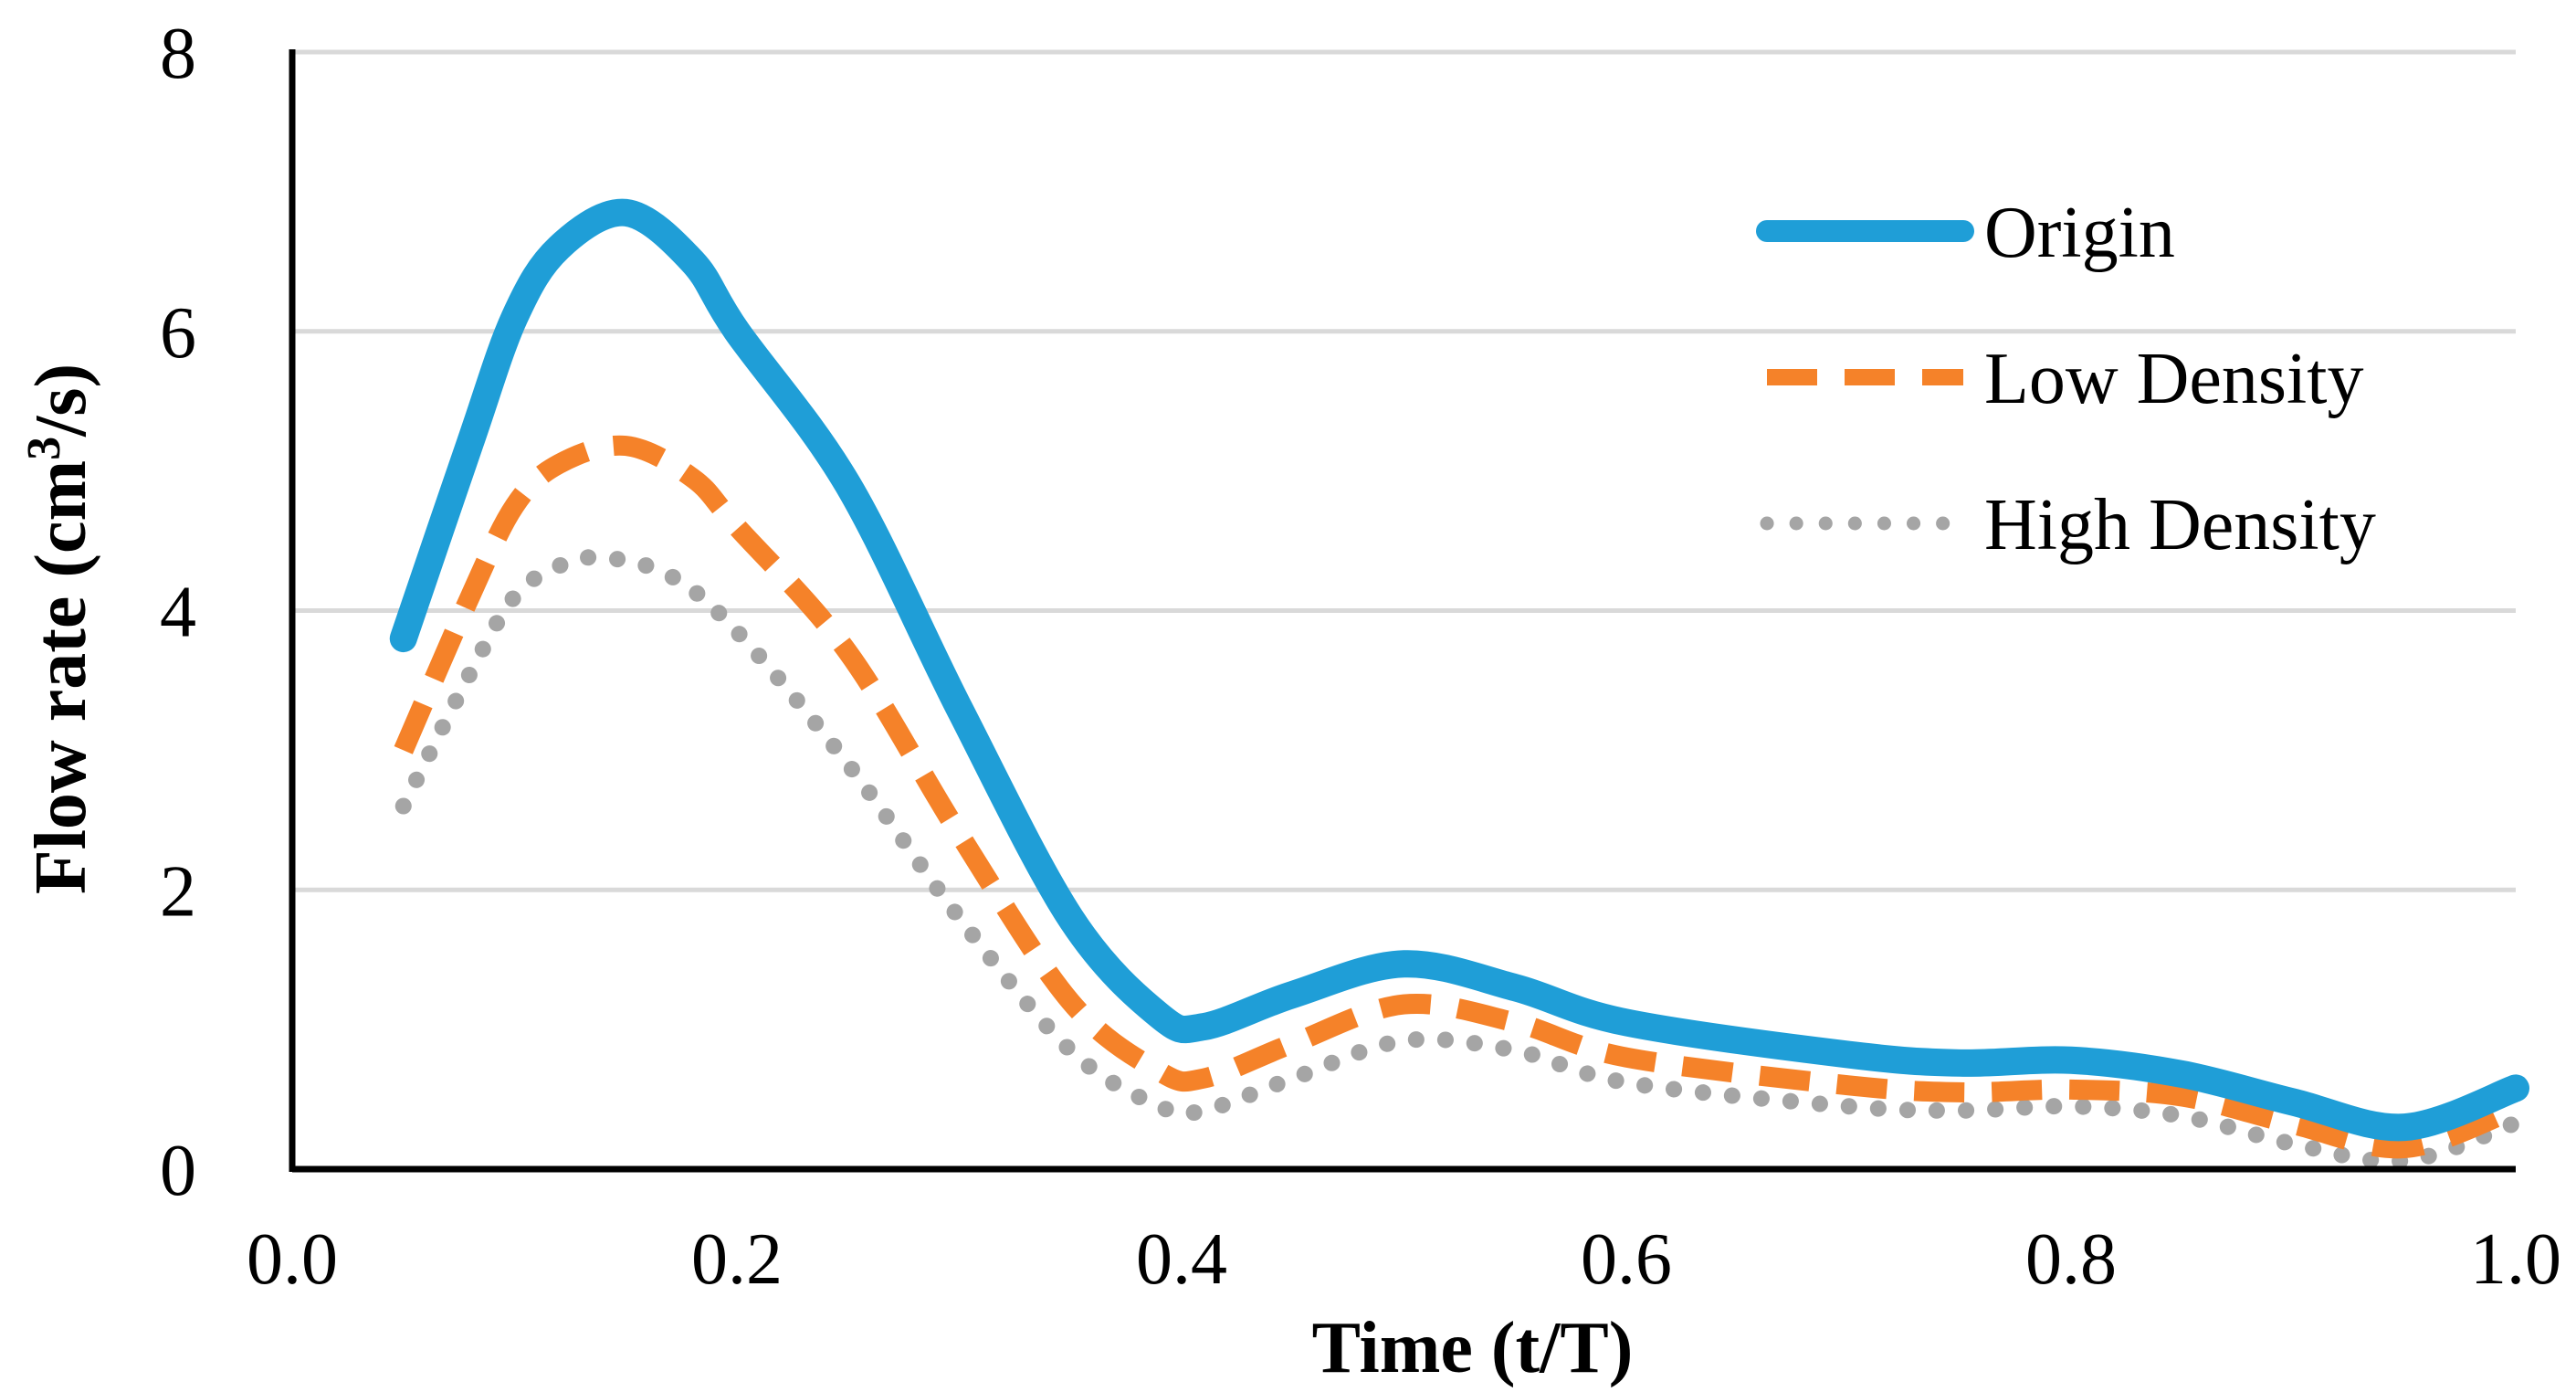 The image size is (2576, 1392). I want to click on y-tick-labels: 0 2 4 6 8, so click(178, 613).